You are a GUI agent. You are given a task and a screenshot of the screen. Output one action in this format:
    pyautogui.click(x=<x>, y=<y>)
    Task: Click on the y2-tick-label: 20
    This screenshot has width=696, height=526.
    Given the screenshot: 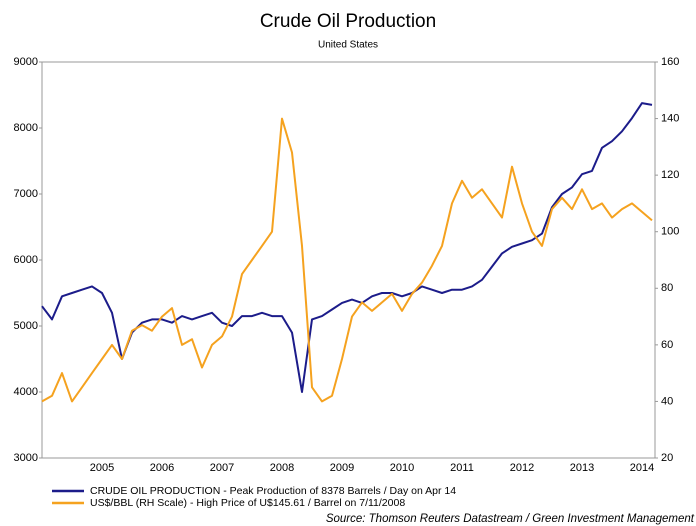 What is the action you would take?
    pyautogui.click(x=667, y=458)
    